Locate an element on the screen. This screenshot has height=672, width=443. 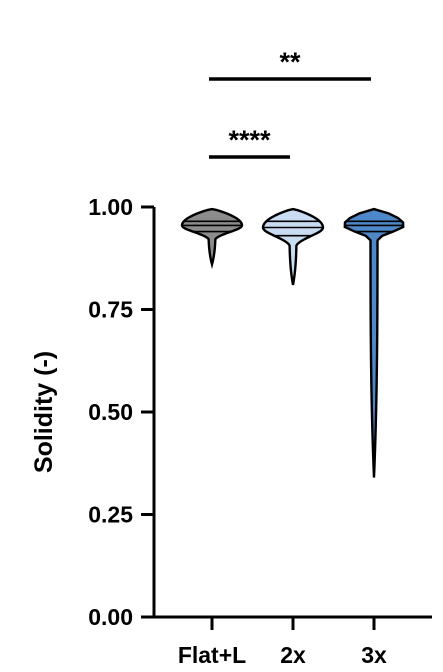
x-category-labels: Flat+L 2x 3x is located at coordinates (282, 642).